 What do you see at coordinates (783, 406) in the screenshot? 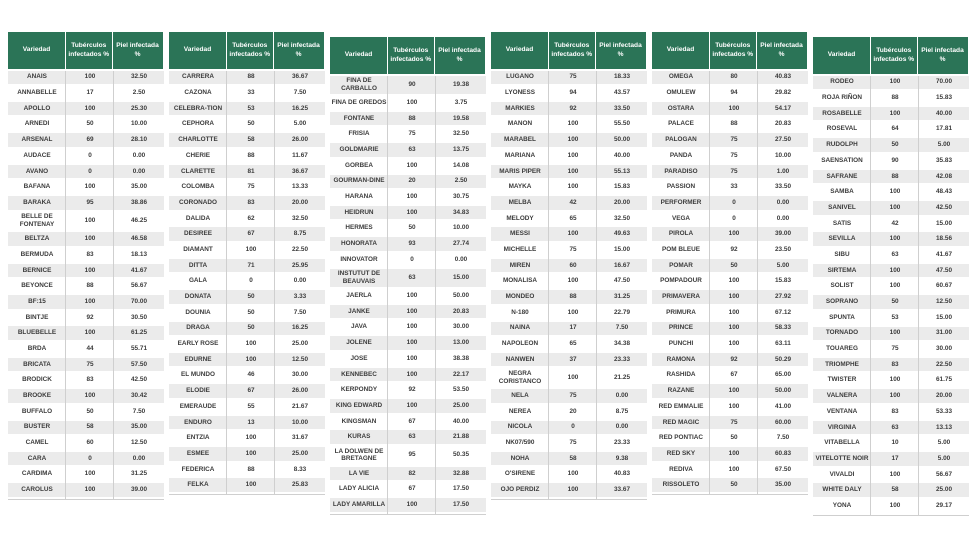
I see `skin-cell: 41.00` at bounding box center [783, 406].